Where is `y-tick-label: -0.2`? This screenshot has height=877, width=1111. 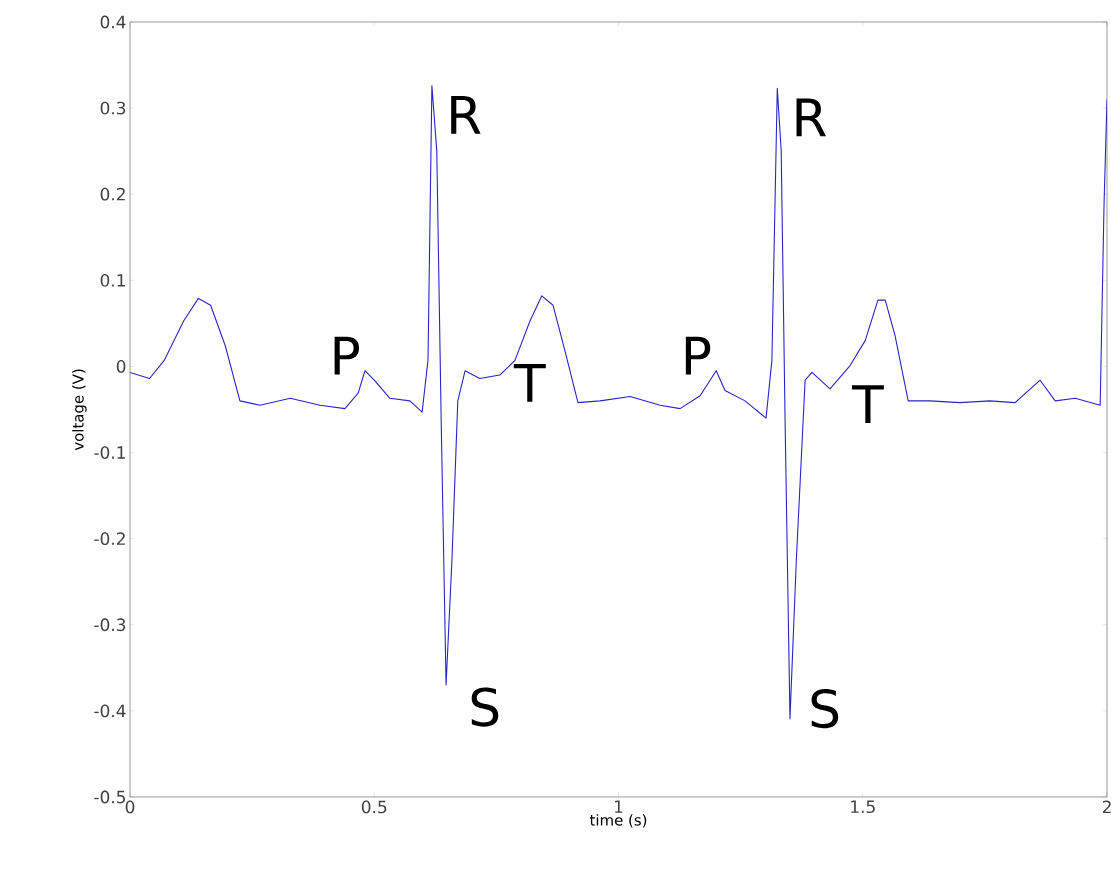
y-tick-label: -0.2 is located at coordinates (109, 539).